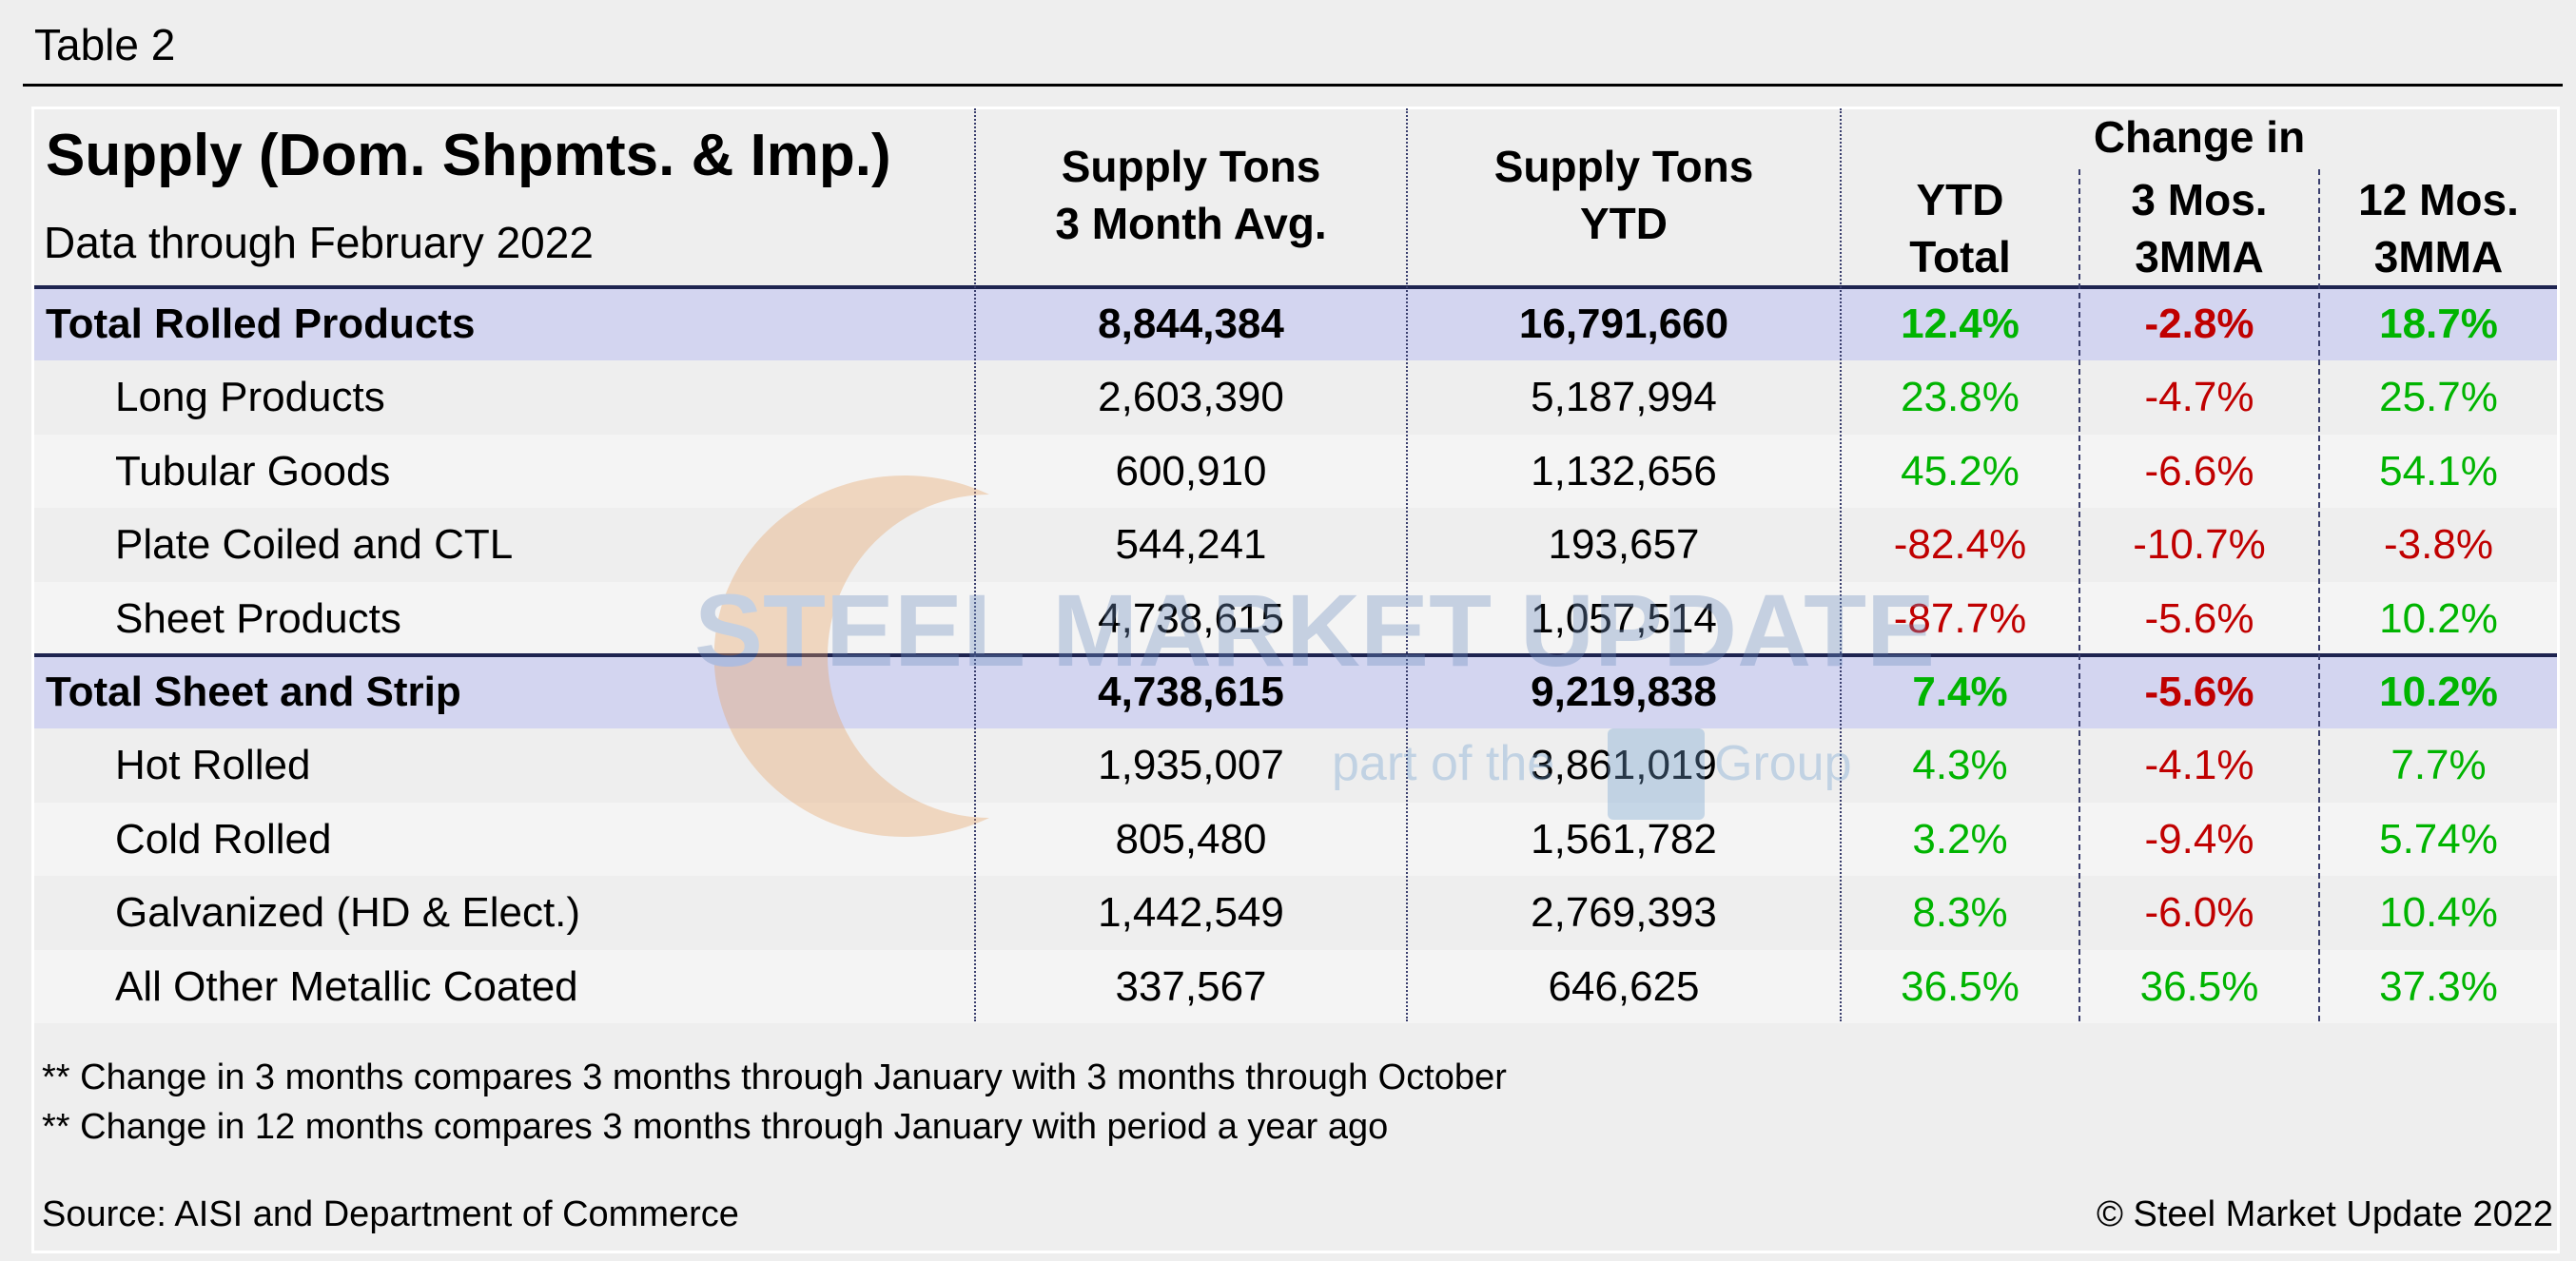  I want to click on col-header-12-mos: 12 Mos. 3MMA, so click(2439, 228).